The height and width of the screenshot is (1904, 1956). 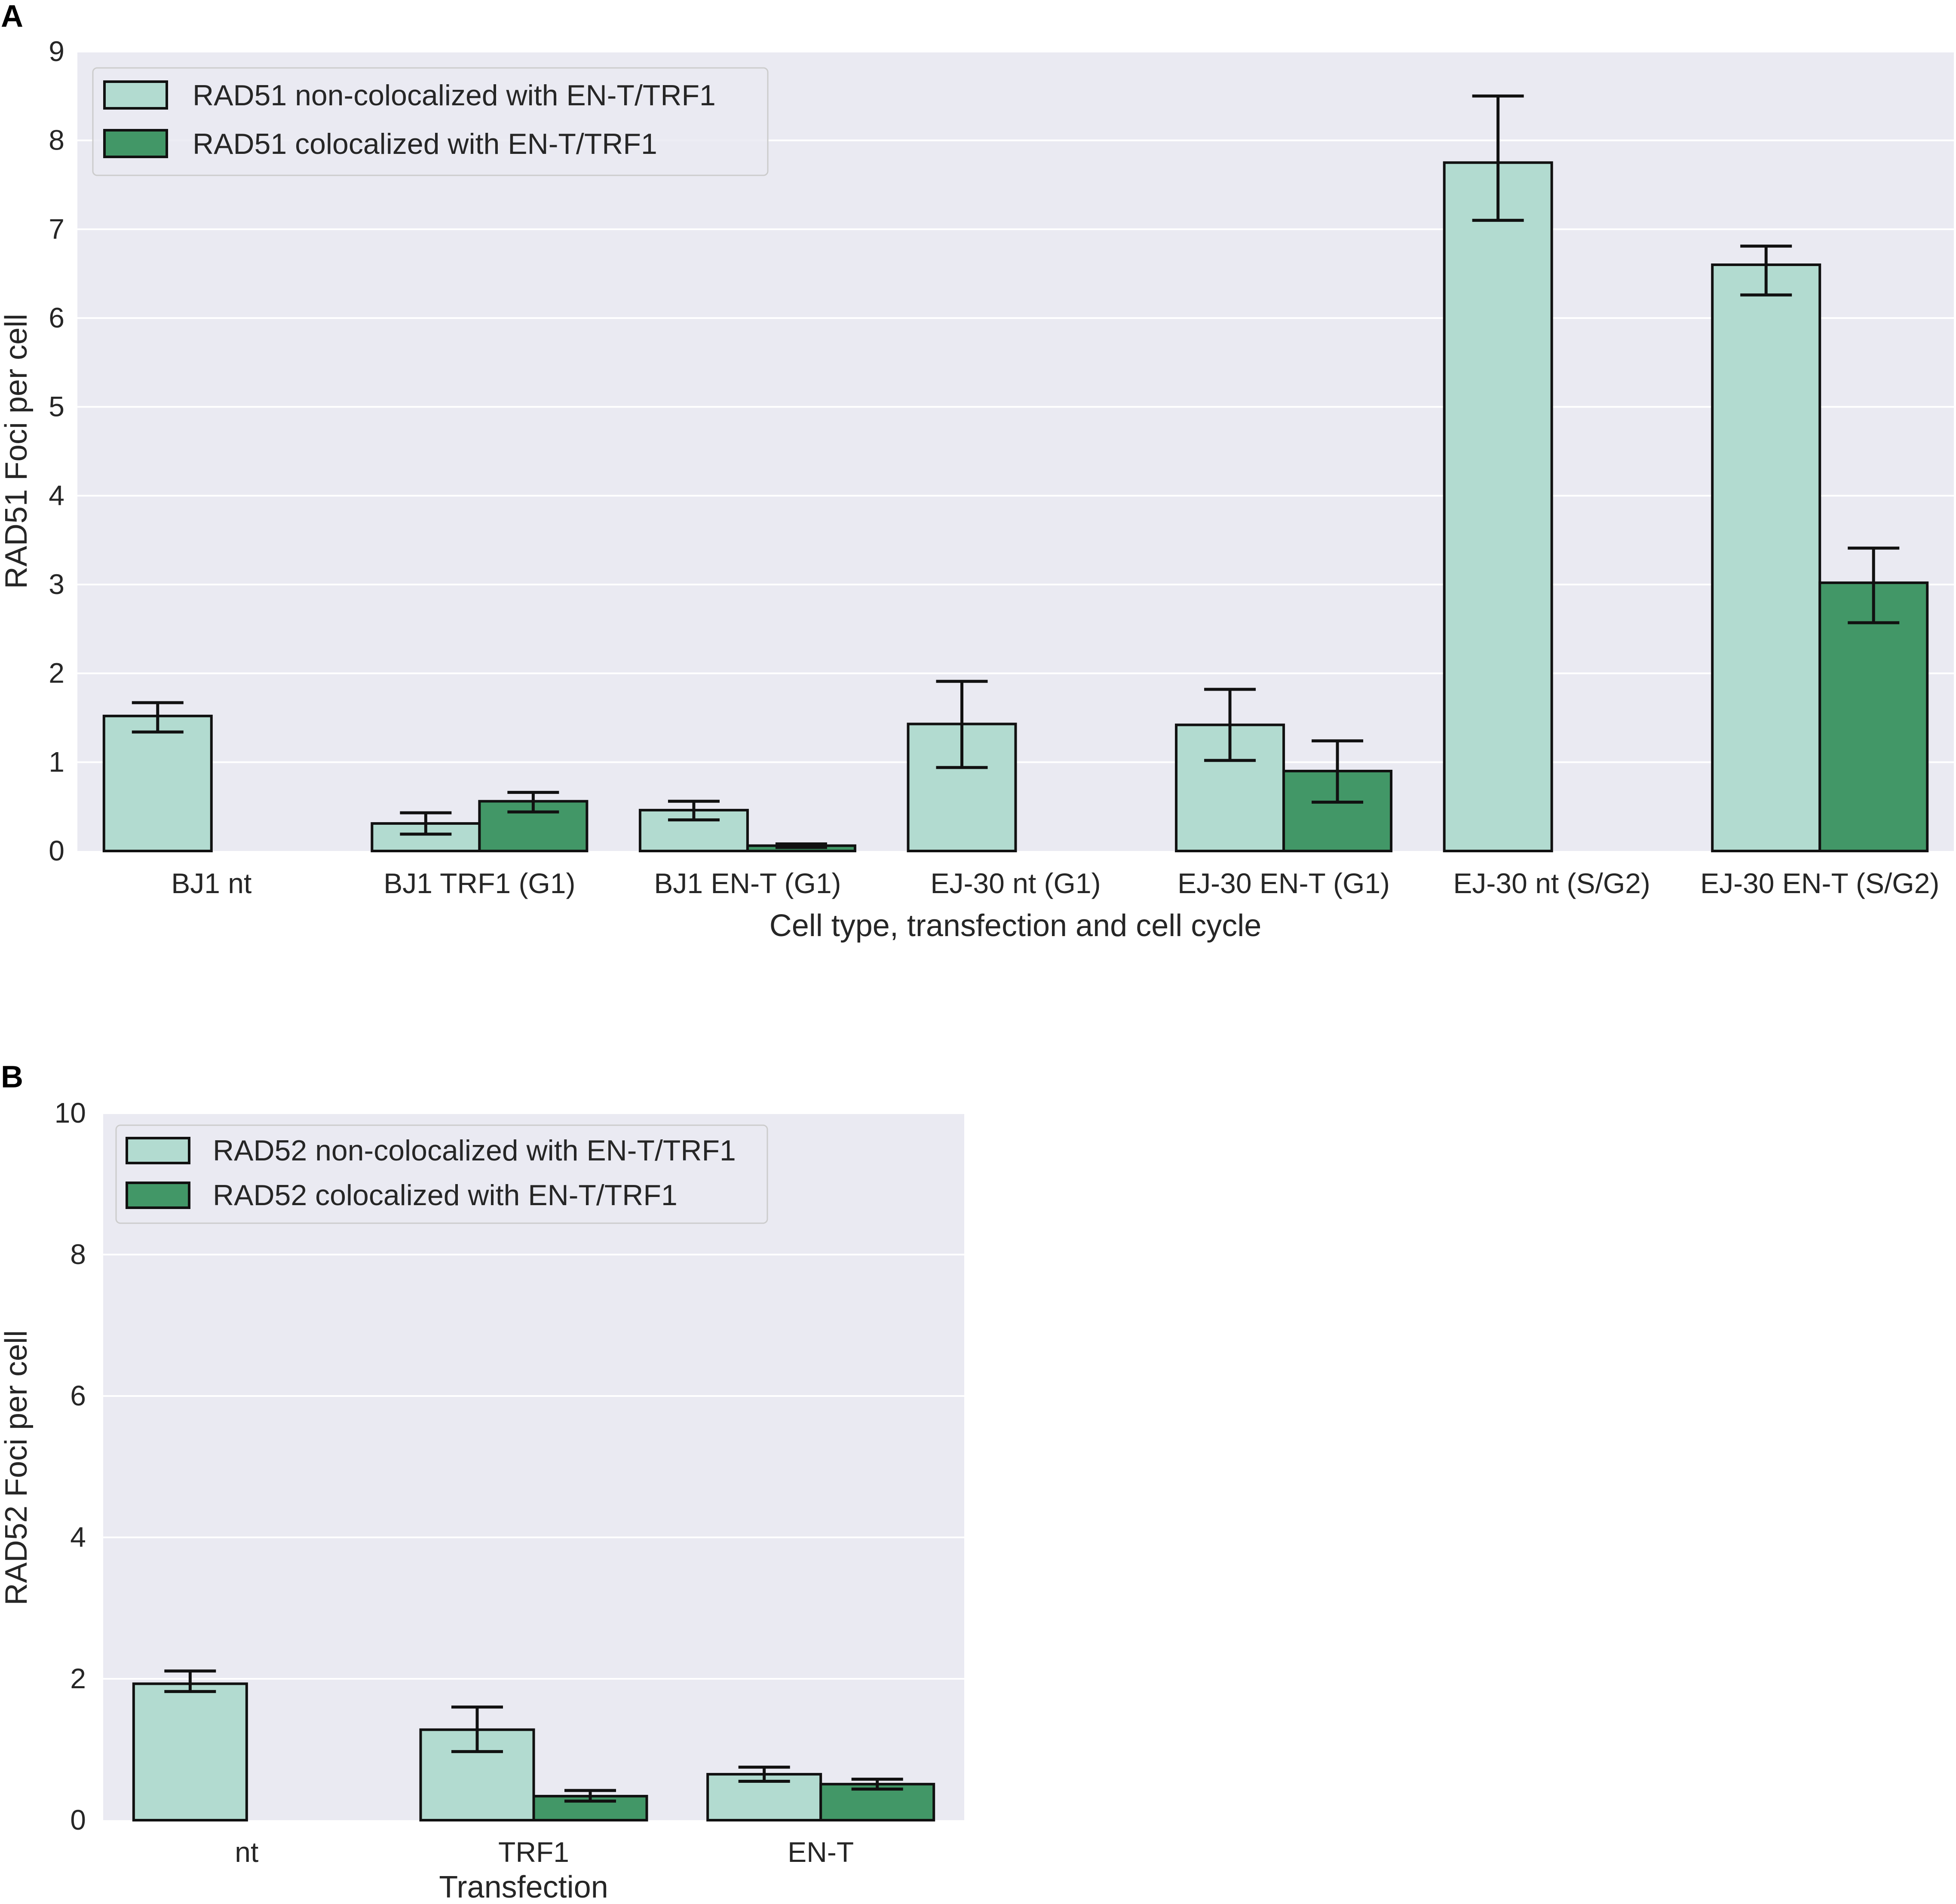 I want to click on panel-a-x-tick-label: BJ1 TRF1 (G1), so click(x=479, y=883).